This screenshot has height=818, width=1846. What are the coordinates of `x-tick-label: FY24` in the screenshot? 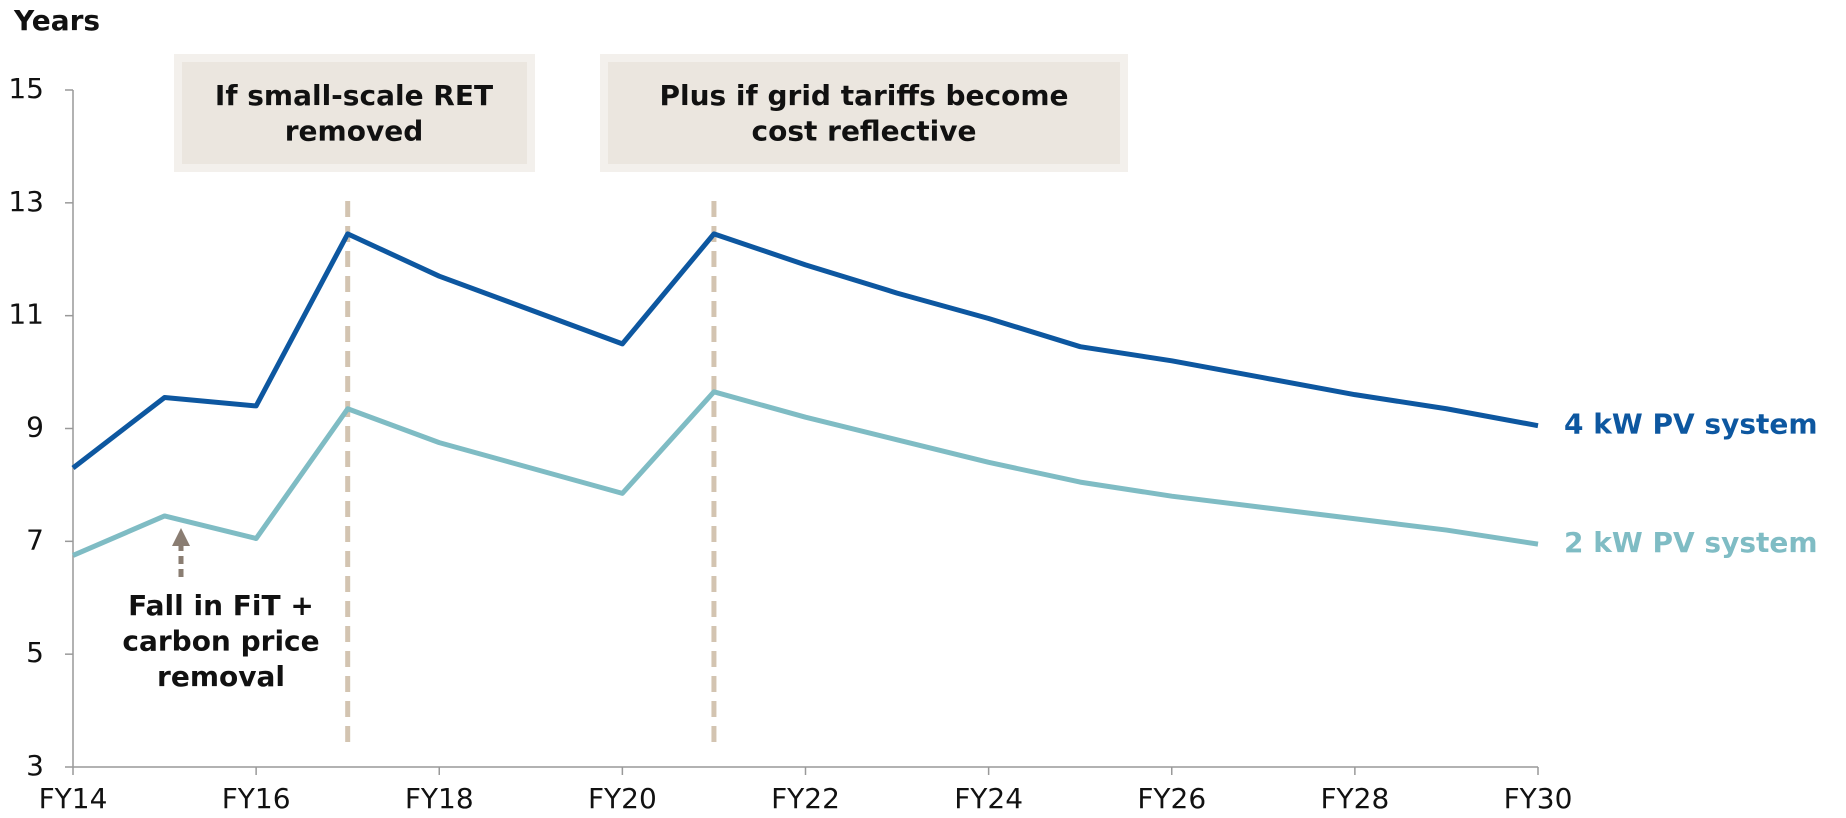 It's located at (988, 798).